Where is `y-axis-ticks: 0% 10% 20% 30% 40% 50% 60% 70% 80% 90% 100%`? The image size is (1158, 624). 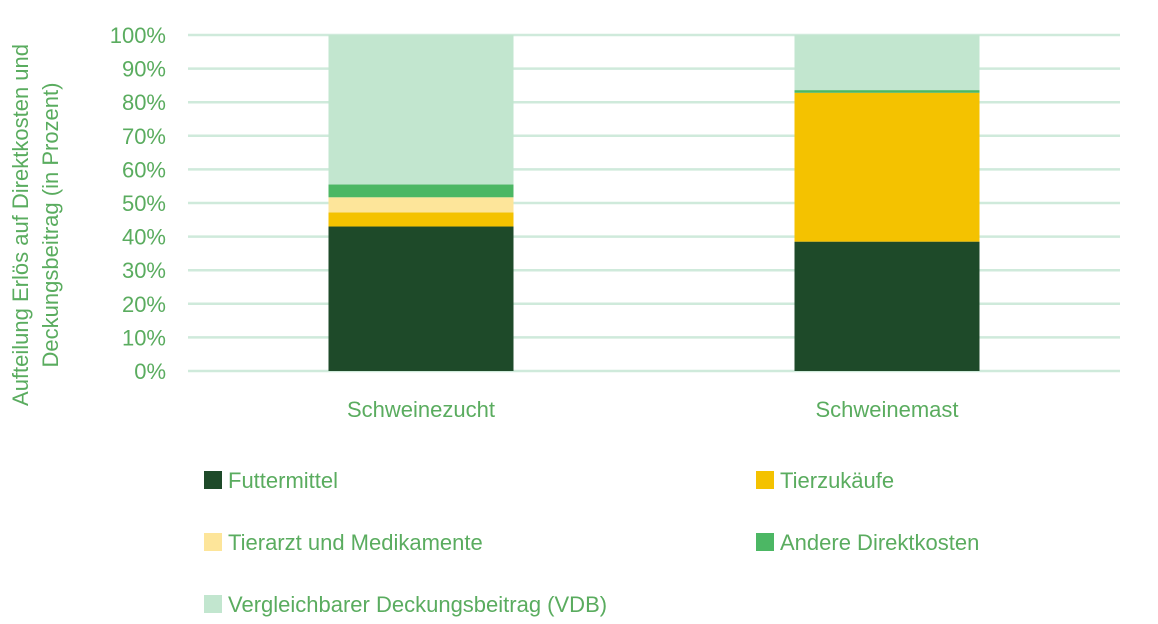
y-axis-ticks: 0% 10% 20% 30% 40% 50% 60% 70% 80% 90% 100% is located at coordinates (138, 203).